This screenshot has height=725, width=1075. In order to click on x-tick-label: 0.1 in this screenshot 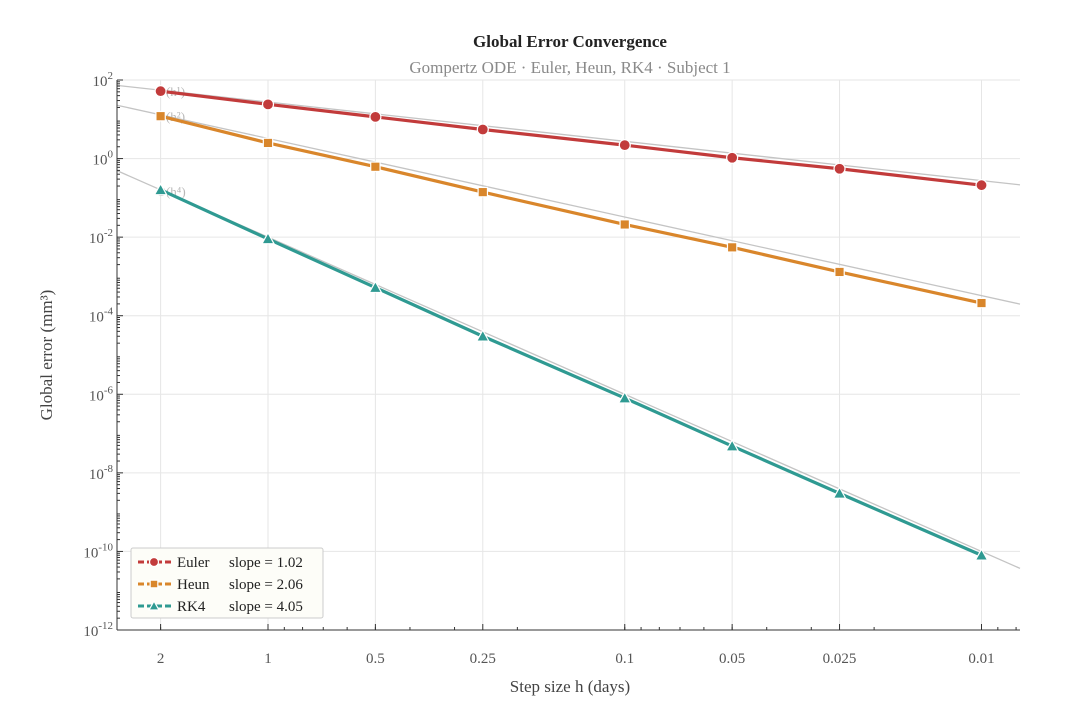, I will do `click(624, 659)`.